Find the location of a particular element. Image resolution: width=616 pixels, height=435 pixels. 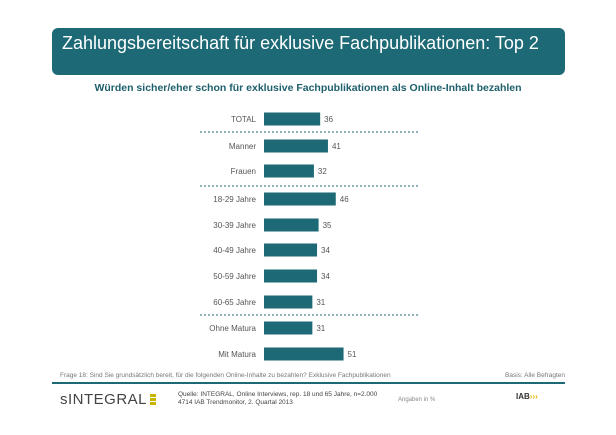

category-label: Manner is located at coordinates (242, 146).